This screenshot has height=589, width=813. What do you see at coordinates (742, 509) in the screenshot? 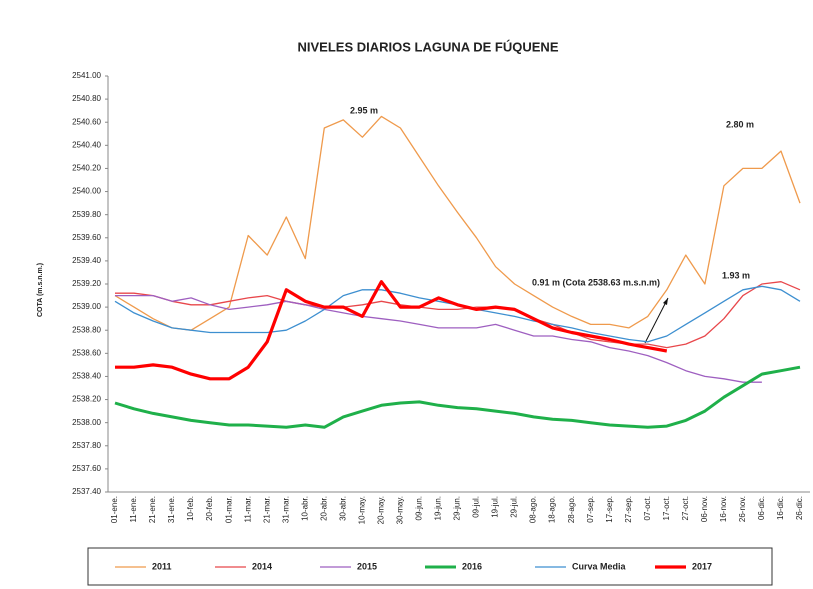
I see `x-tick-label: 26-nov.` at bounding box center [742, 509].